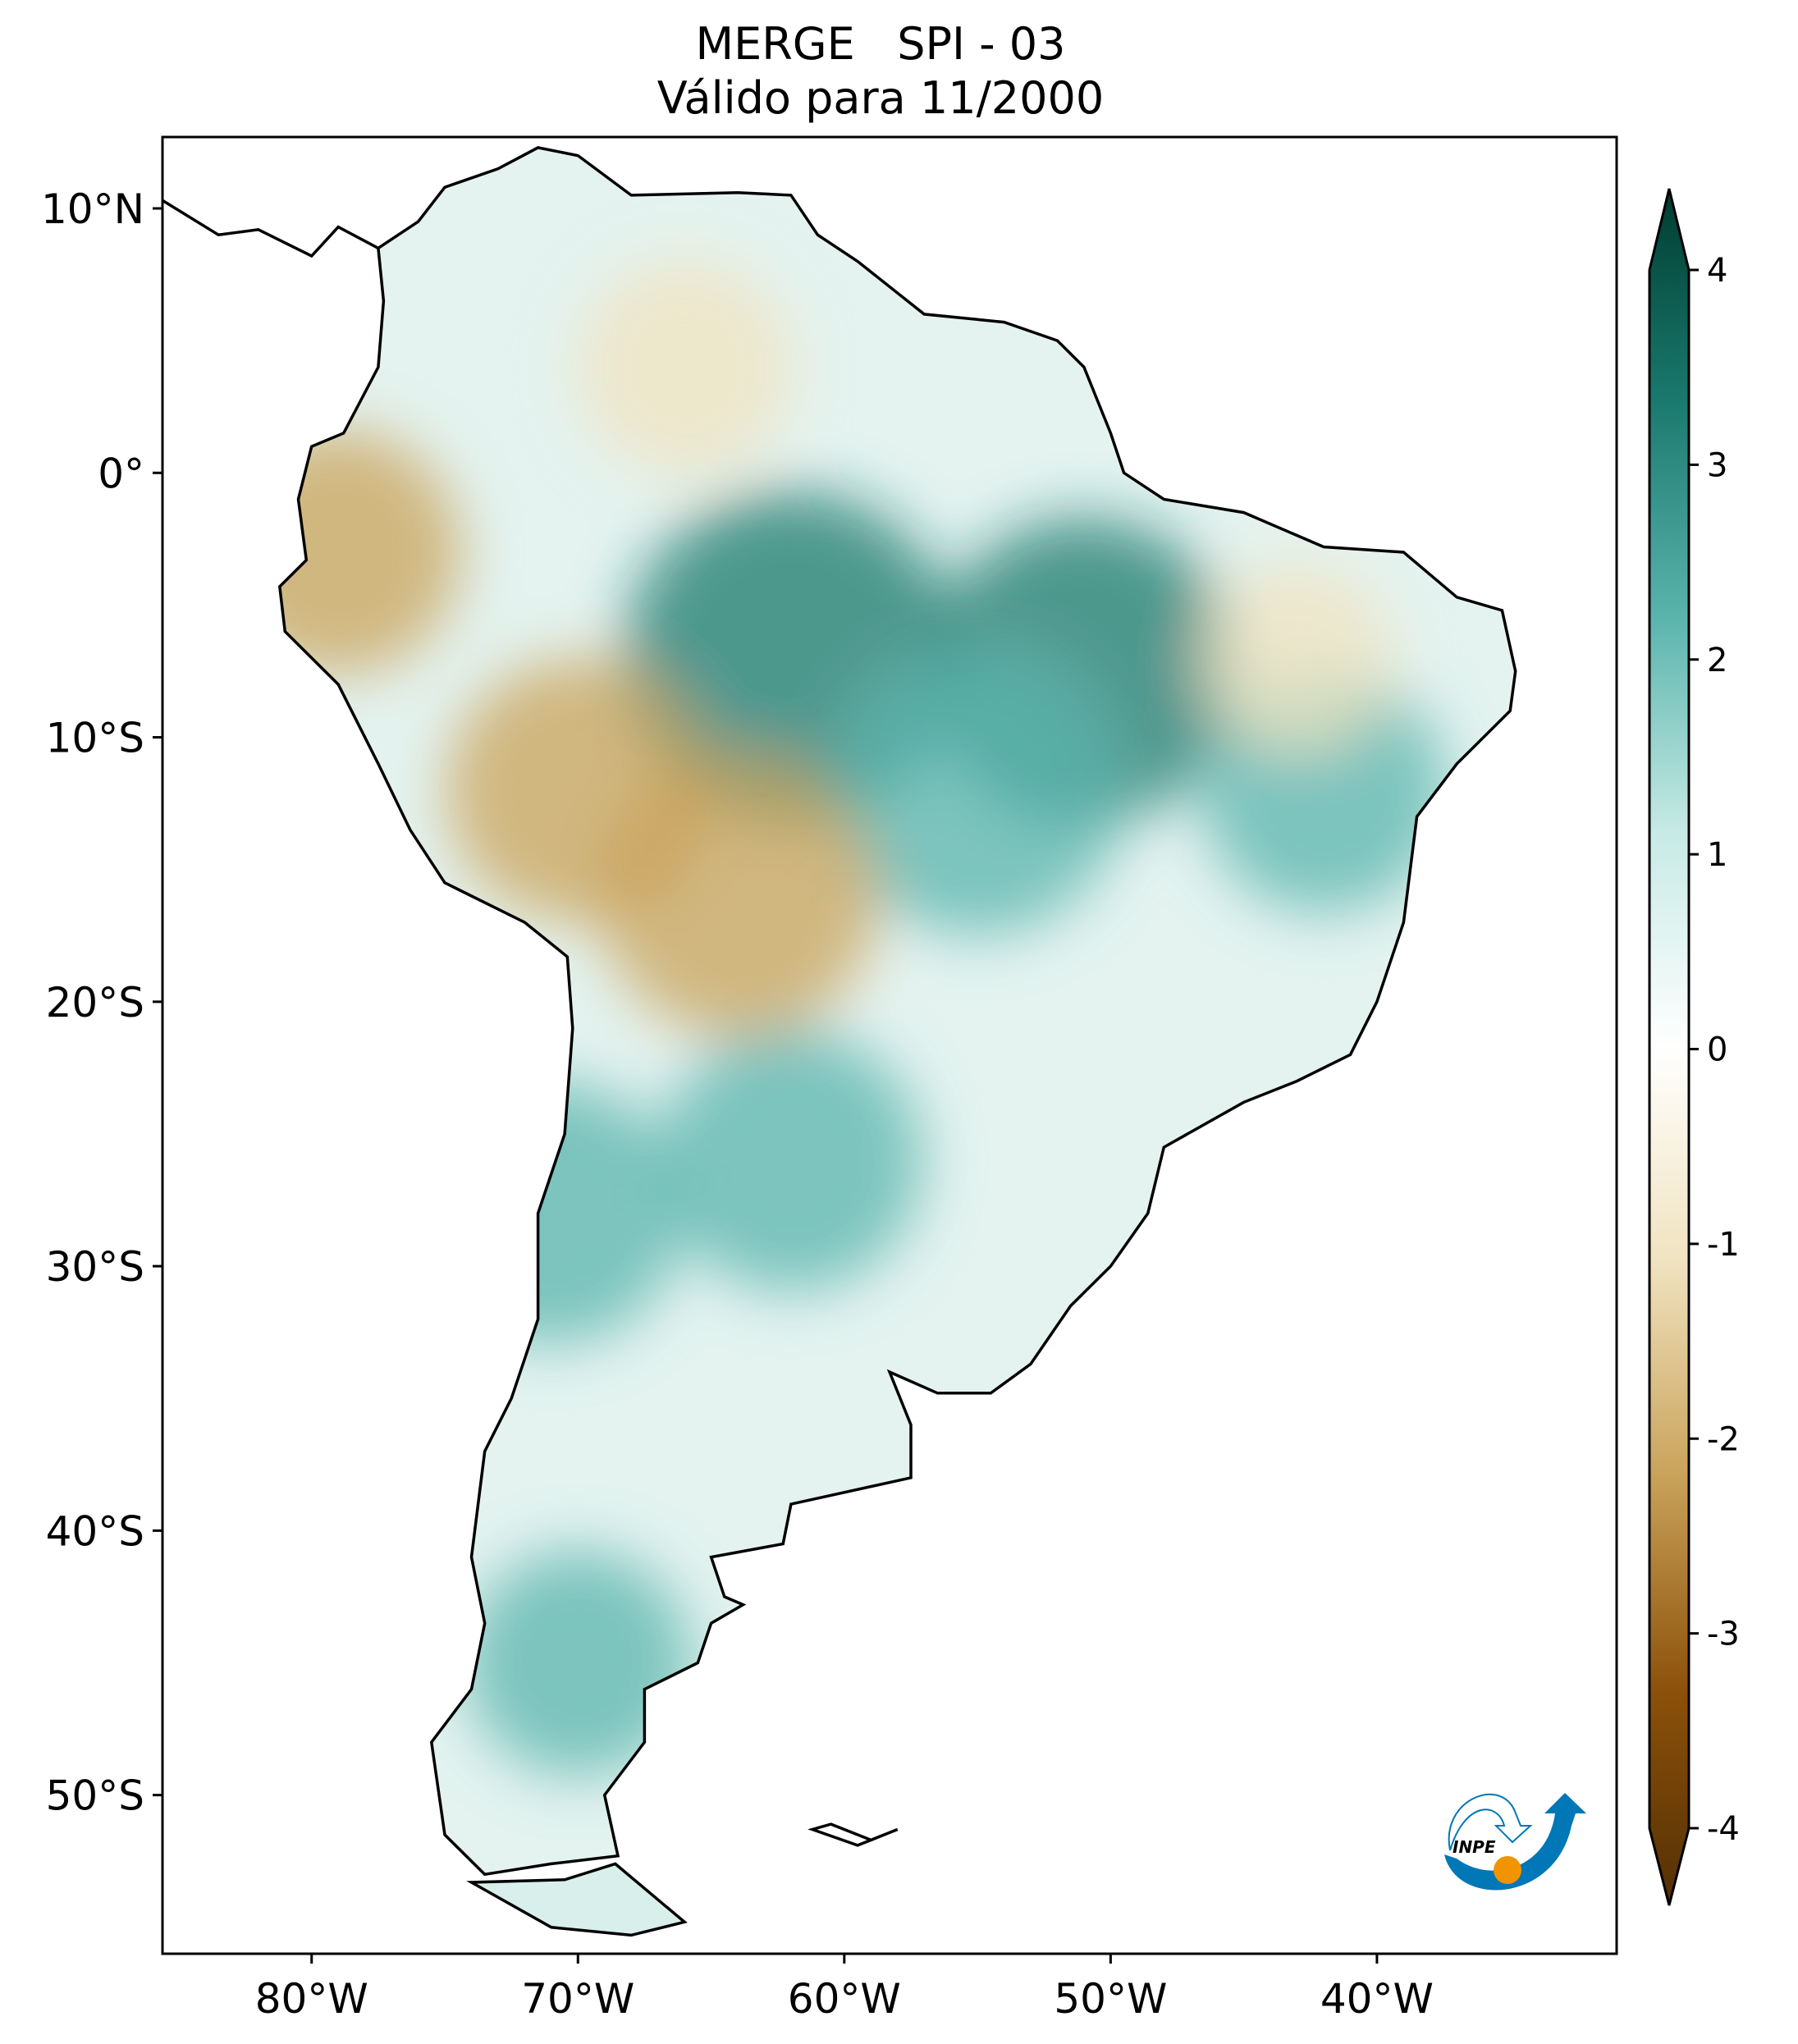 The width and height of the screenshot is (1798, 2044). Describe the element at coordinates (1669, 1047) in the screenshot. I see `colorbar-body` at that location.